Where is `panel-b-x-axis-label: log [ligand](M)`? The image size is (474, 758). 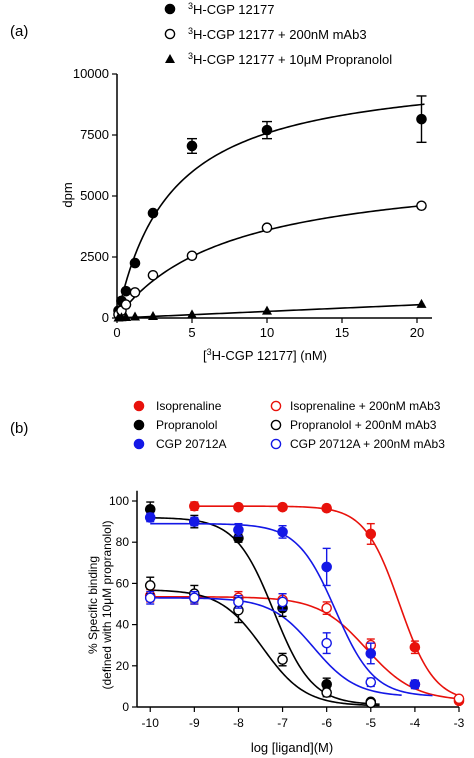 panel-b-x-axis-label: log [ligand](M) is located at coordinates (292, 747).